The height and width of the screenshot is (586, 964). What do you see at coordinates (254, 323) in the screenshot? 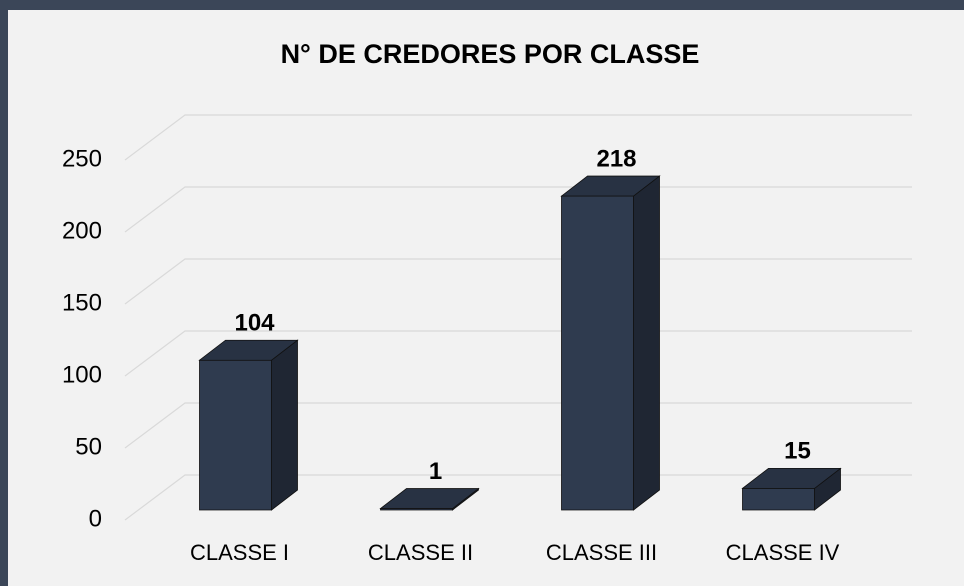
I see `data-label: 104` at bounding box center [254, 323].